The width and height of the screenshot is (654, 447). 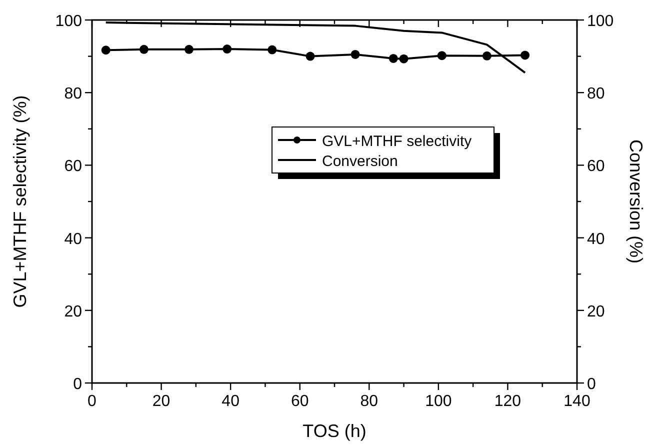 What do you see at coordinates (73, 167) in the screenshot?
I see `y-tick-label: 60` at bounding box center [73, 167].